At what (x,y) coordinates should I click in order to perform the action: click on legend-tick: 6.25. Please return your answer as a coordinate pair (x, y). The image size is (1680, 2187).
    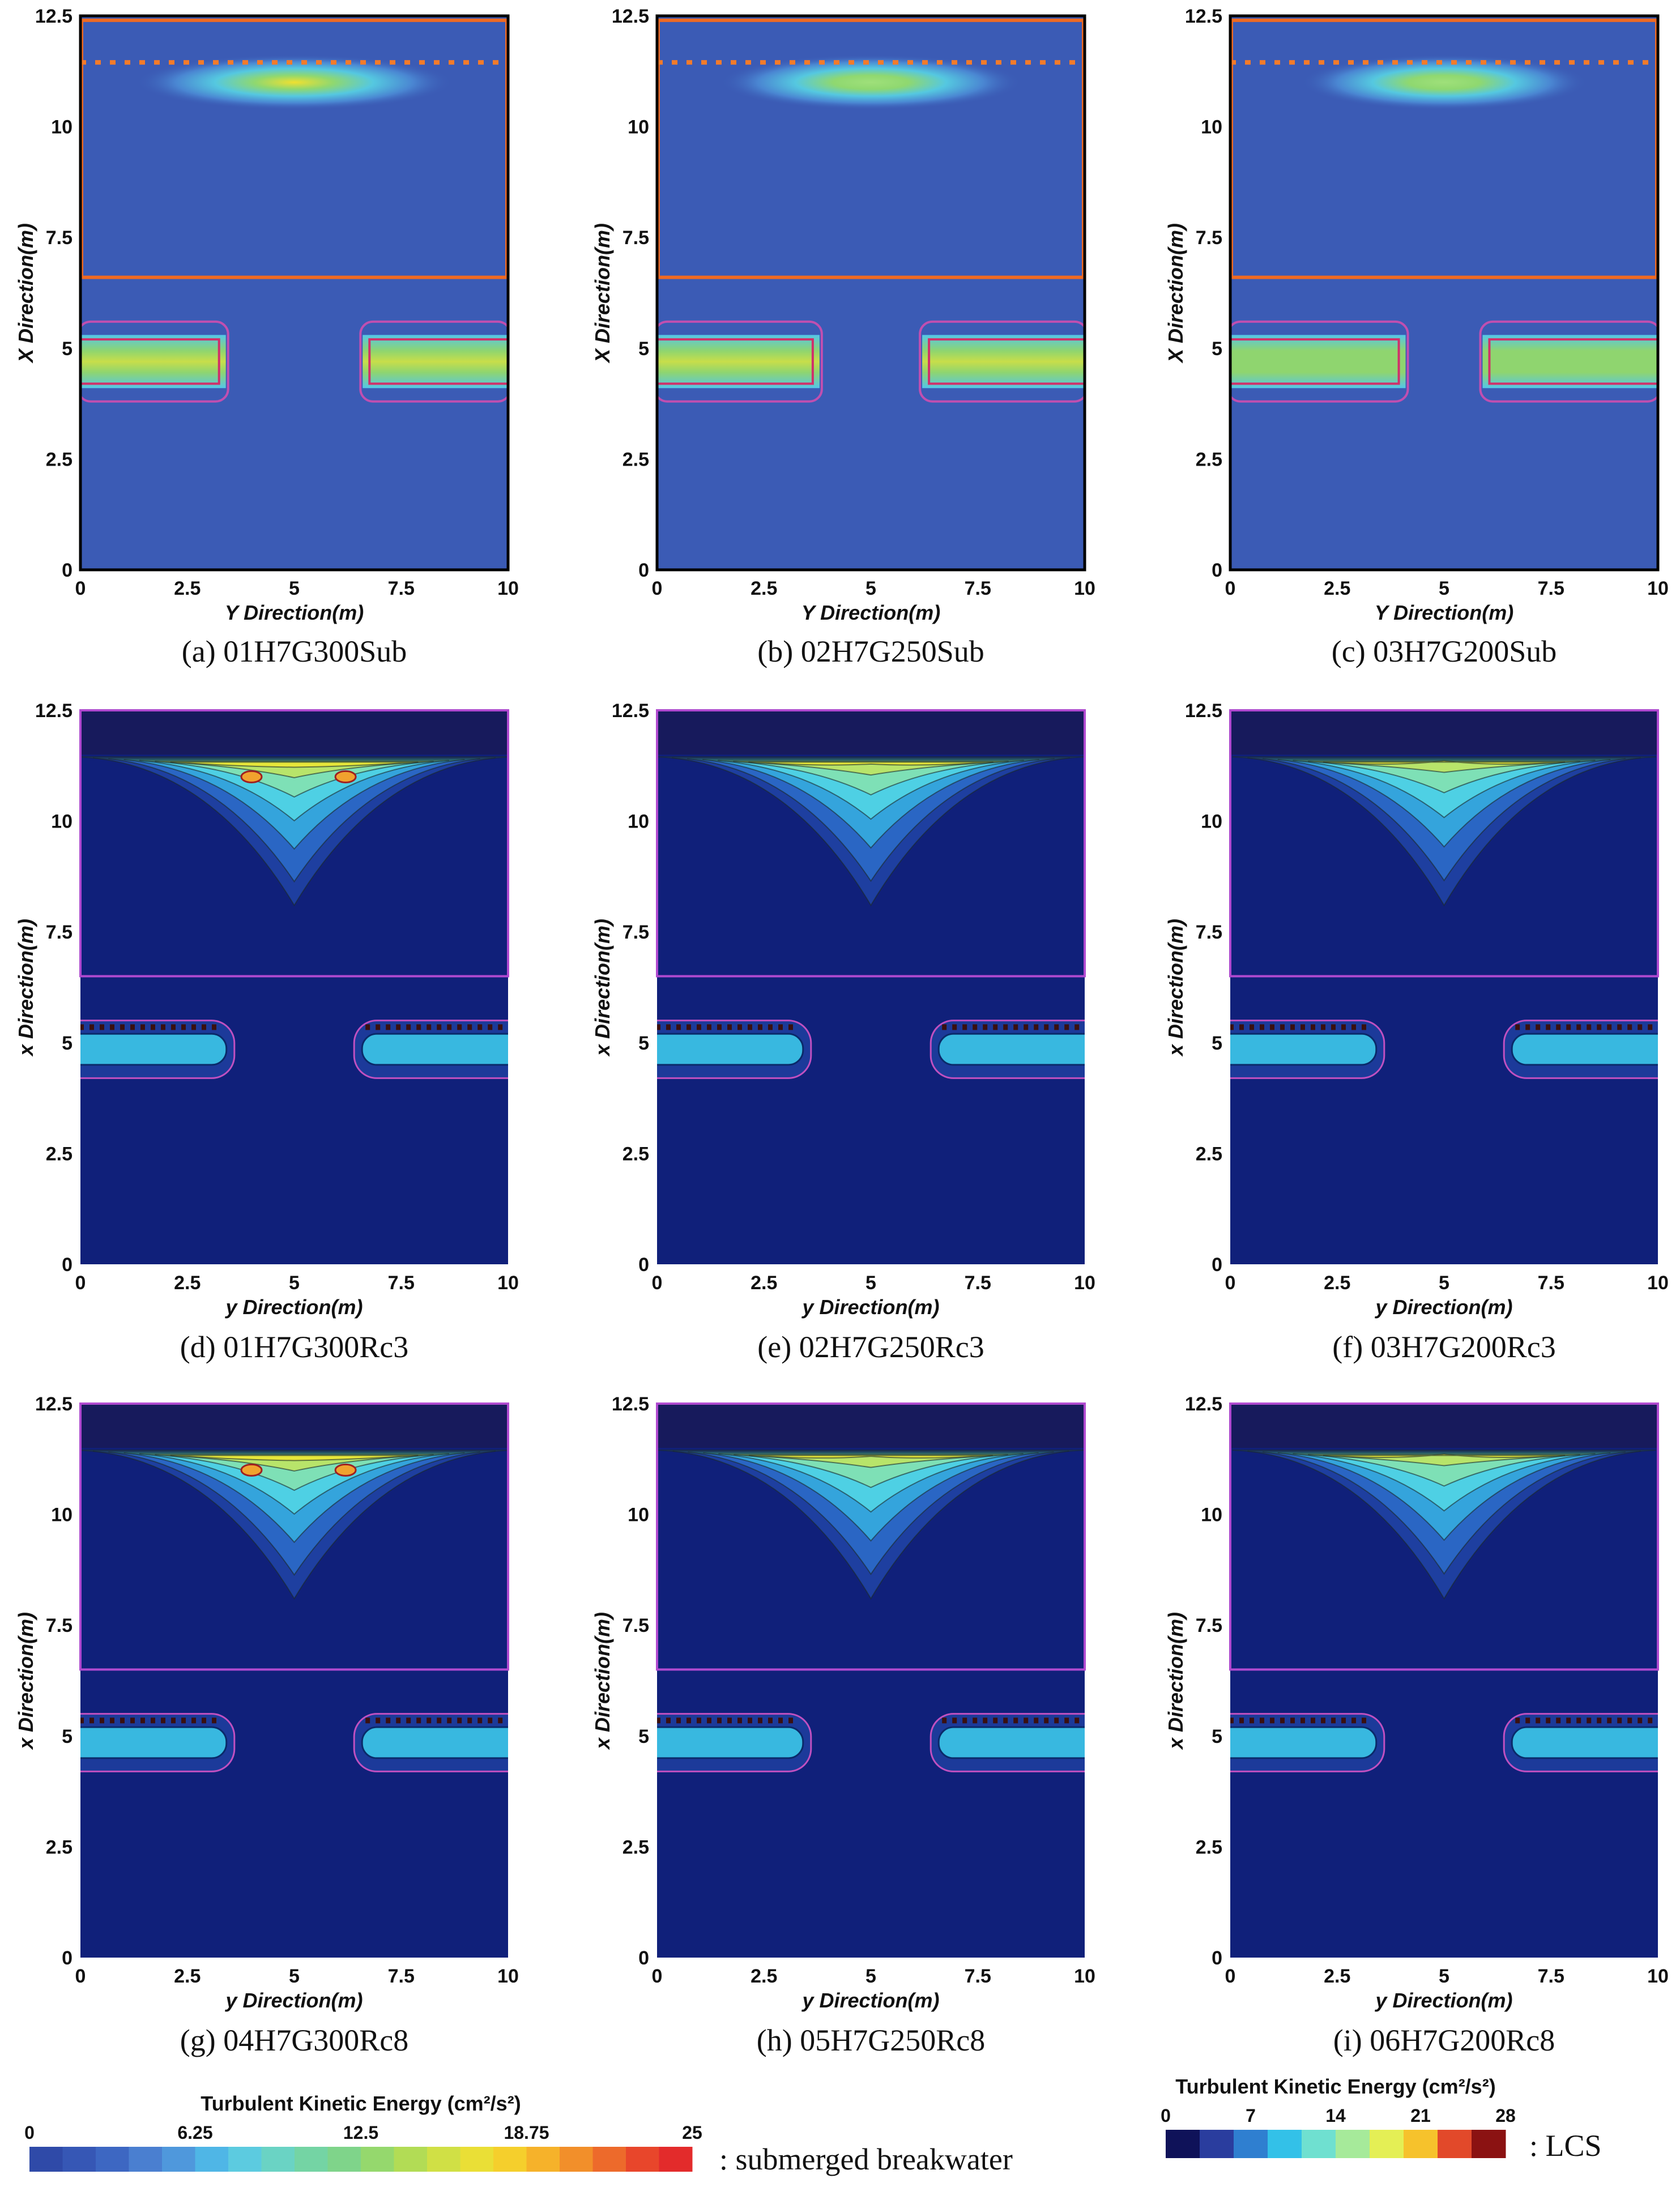
    Looking at the image, I should click on (194, 2132).